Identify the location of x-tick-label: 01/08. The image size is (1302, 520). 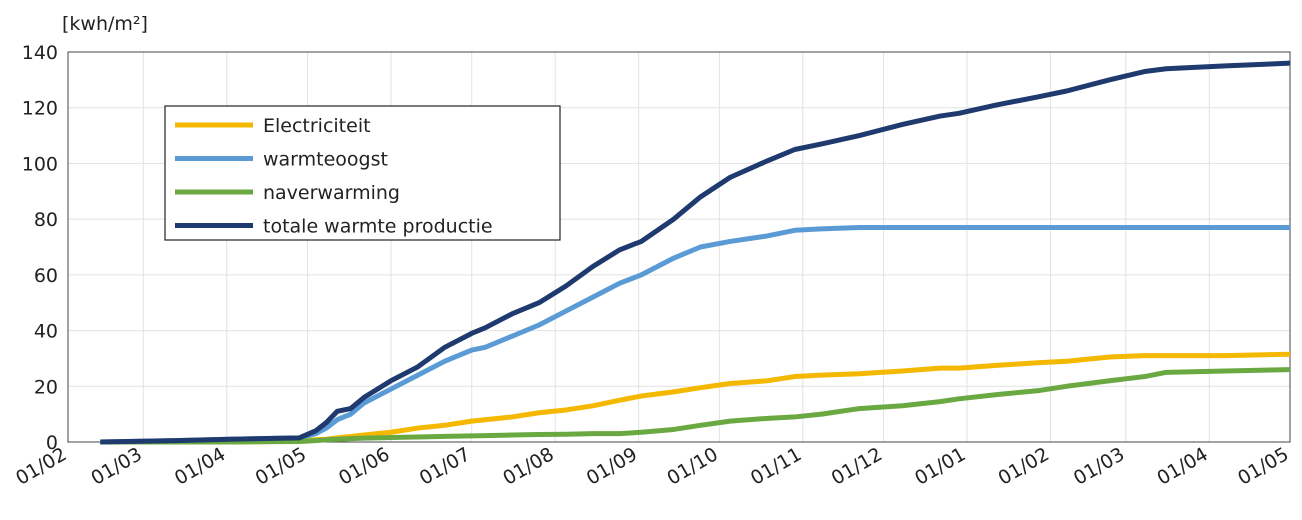
(528, 466).